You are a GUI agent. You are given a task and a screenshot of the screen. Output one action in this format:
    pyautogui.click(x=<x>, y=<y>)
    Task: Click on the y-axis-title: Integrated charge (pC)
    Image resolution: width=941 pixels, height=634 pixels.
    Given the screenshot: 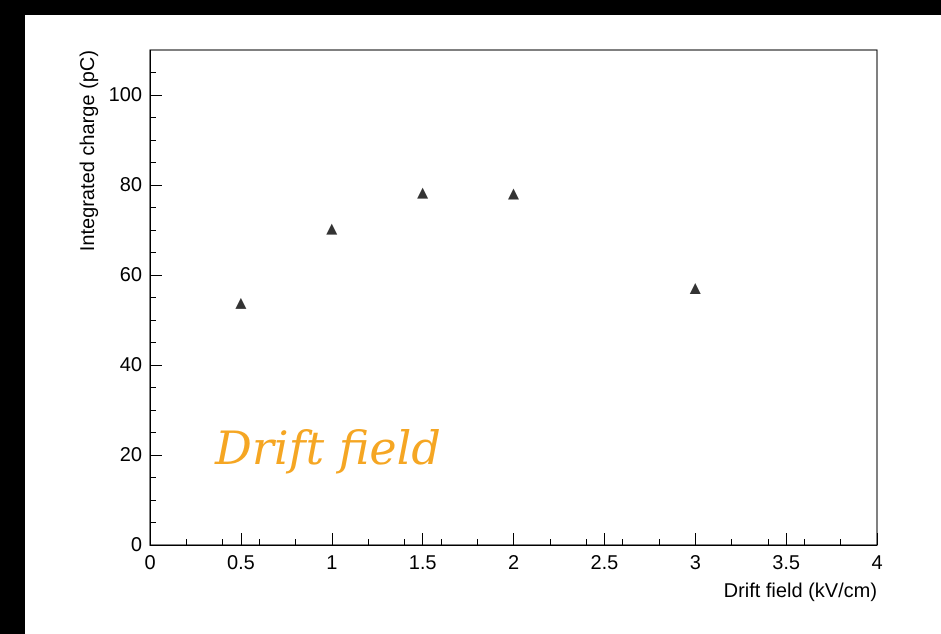 What is the action you would take?
    pyautogui.click(x=88, y=151)
    